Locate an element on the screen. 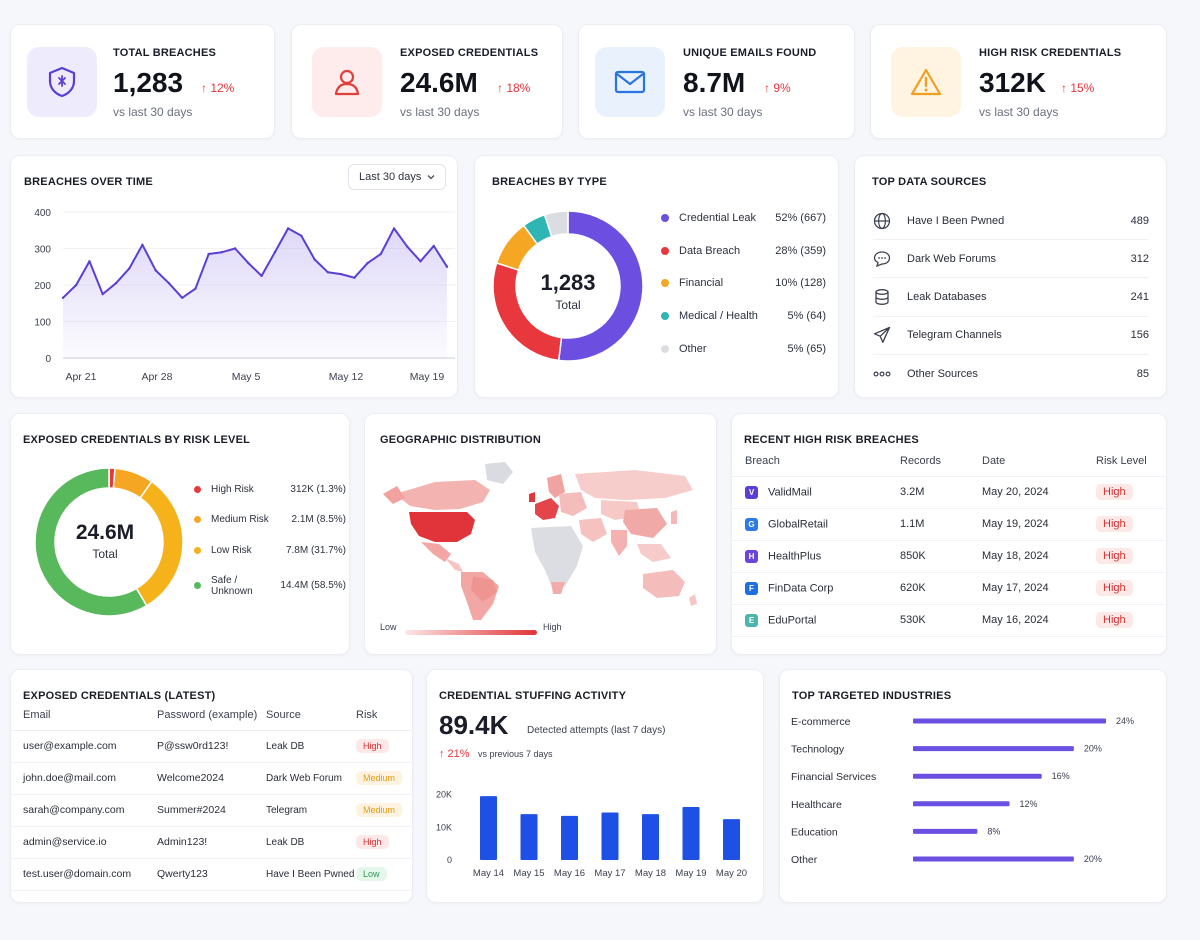 This screenshot has height=940, width=1200. email-link: admin@service.io is located at coordinates (84, 842).